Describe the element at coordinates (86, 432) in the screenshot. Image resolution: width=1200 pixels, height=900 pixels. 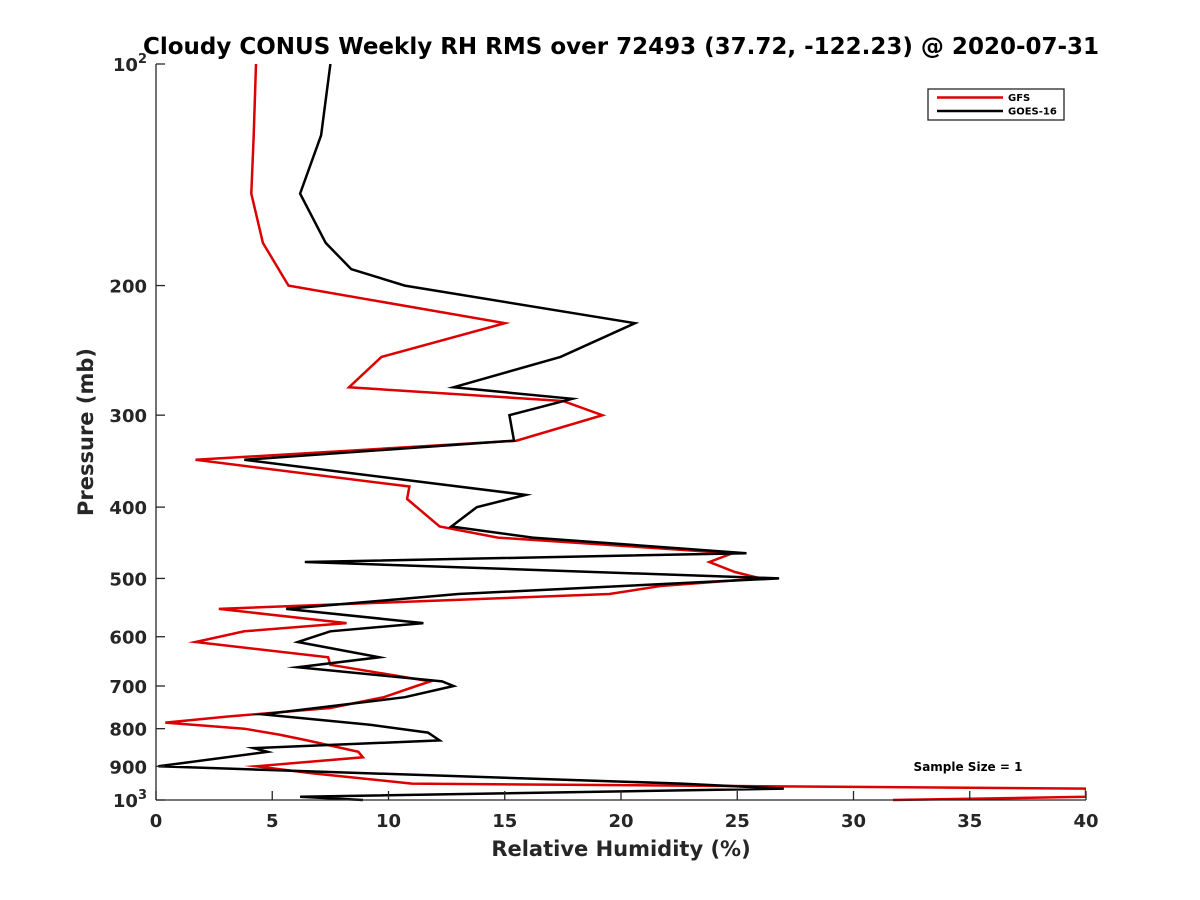
I see `y-axis-label: Pressure (mb)` at that location.